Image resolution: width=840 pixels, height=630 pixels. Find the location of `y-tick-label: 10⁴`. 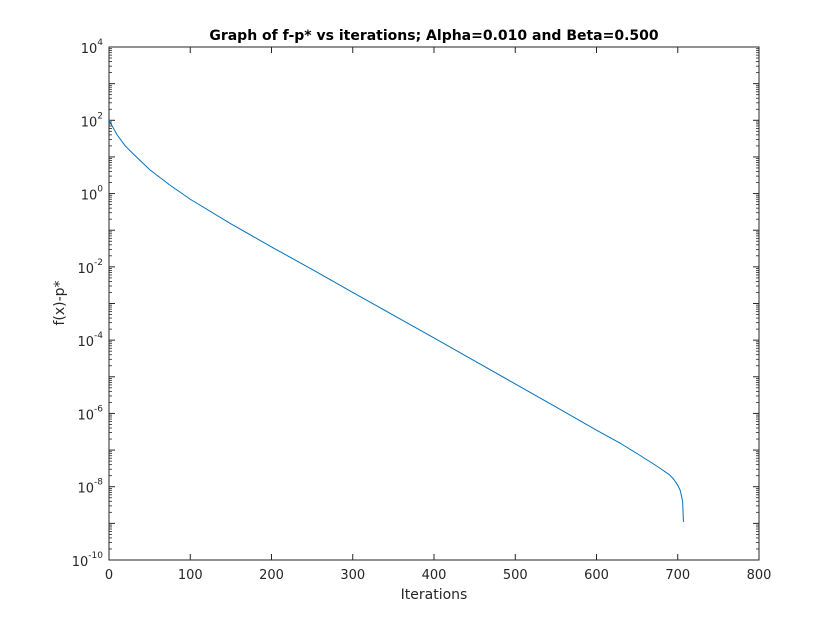

y-tick-label: 10⁴ is located at coordinates (92, 47).